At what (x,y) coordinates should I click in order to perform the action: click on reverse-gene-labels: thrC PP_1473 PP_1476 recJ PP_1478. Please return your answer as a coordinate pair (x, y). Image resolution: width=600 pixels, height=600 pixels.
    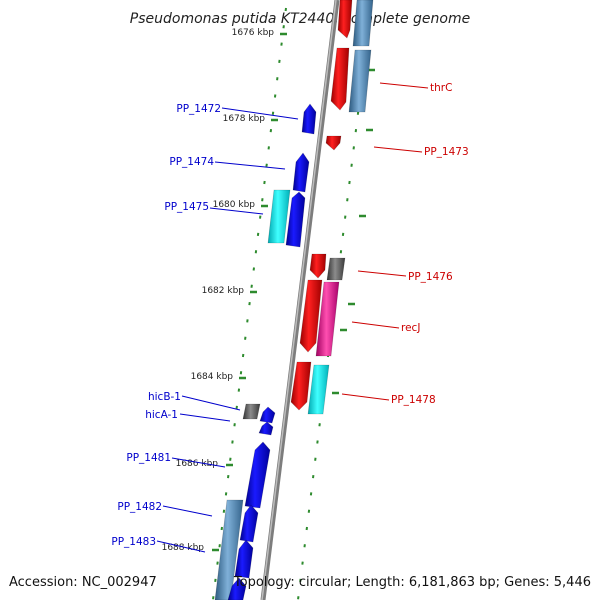
    Looking at the image, I should click on (430, 244).